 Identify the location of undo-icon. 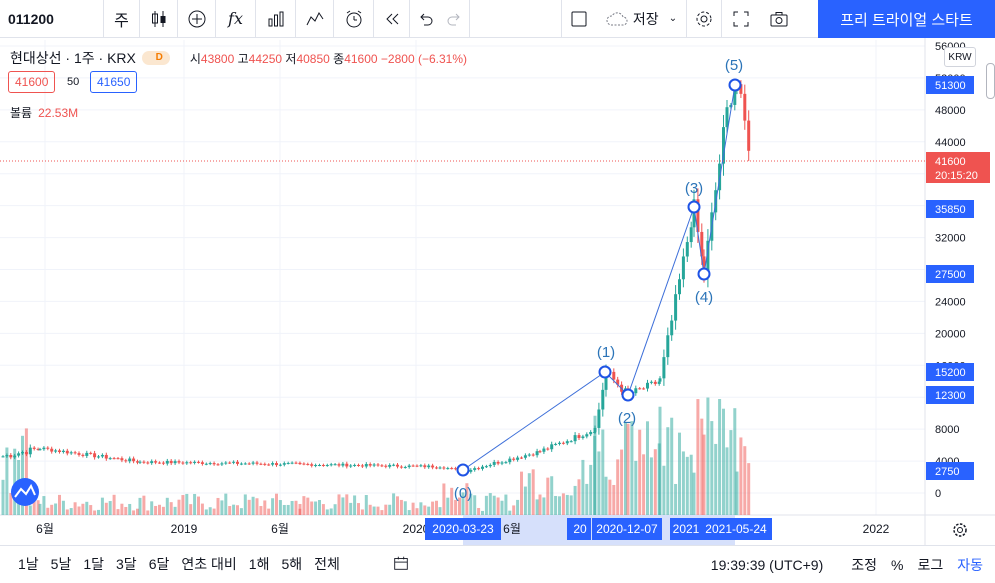
(425, 19).